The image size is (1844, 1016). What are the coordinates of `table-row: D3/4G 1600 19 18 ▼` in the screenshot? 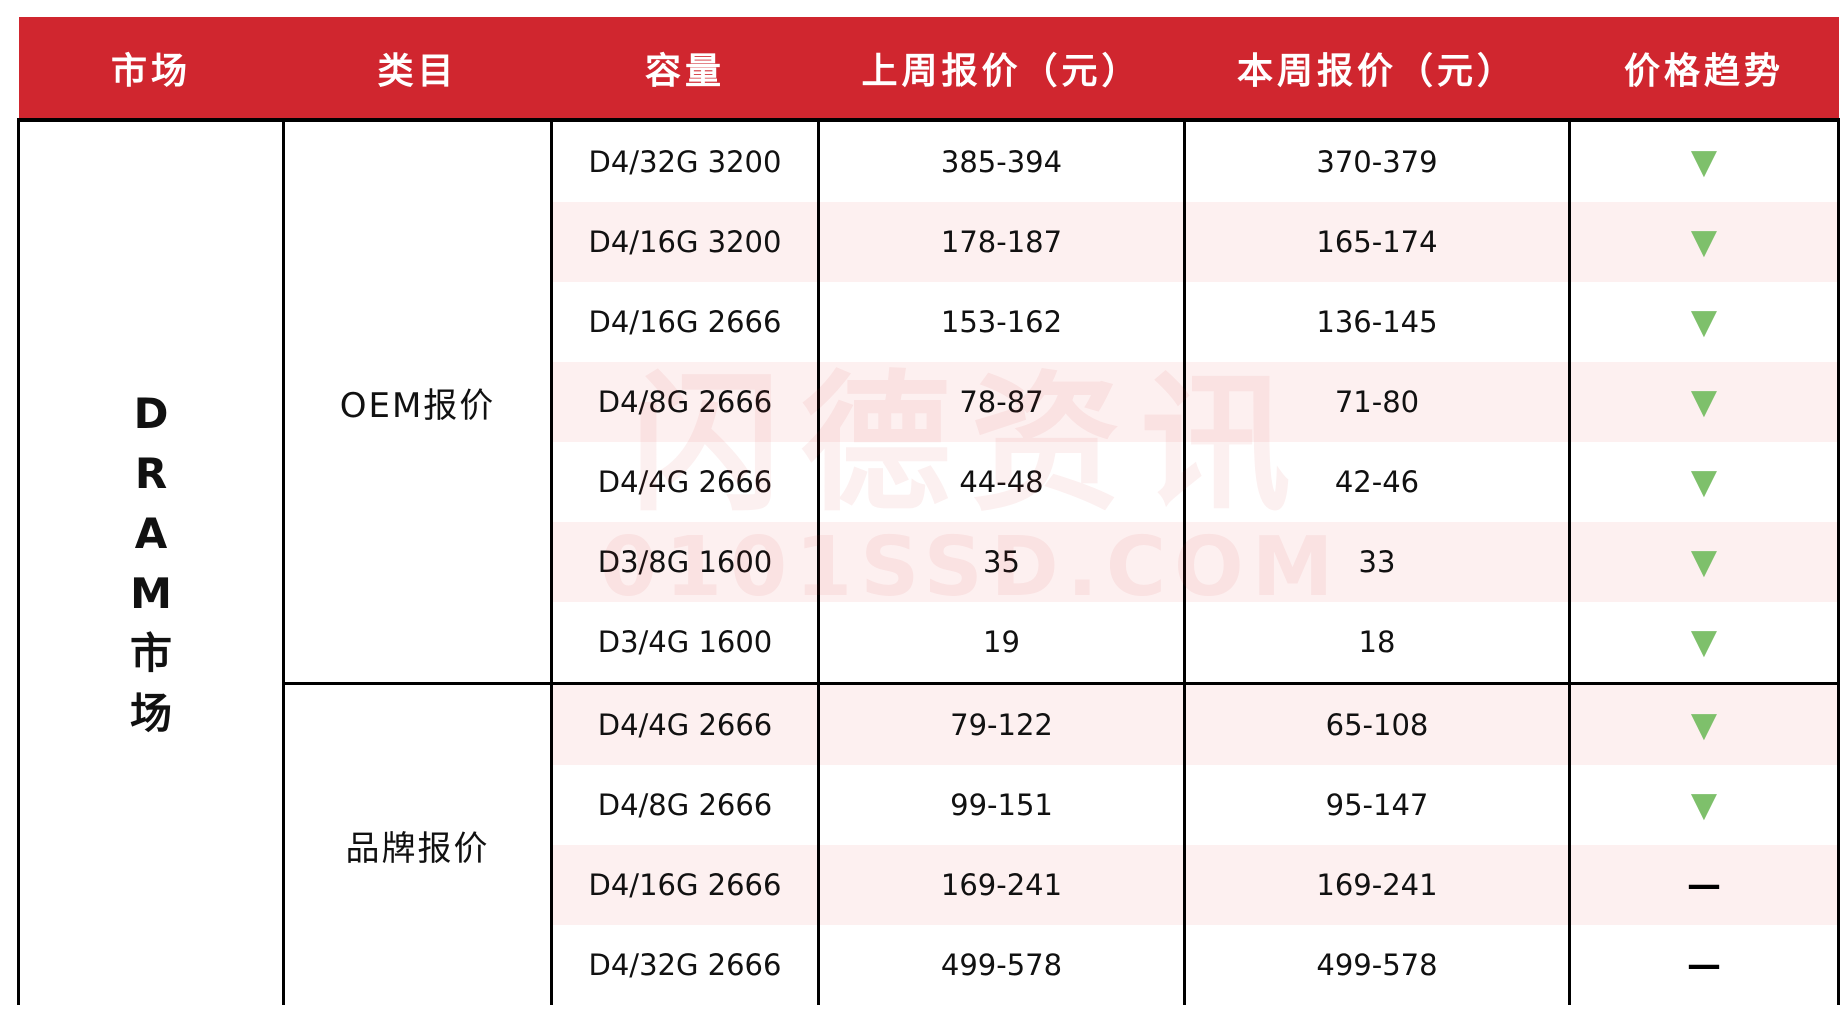 It's located at (929, 643).